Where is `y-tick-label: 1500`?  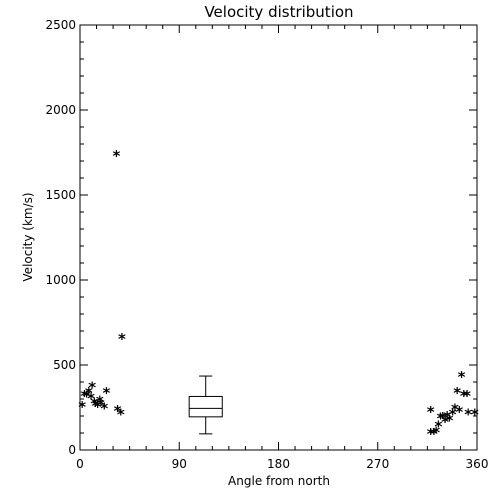 y-tick-label: 1500 is located at coordinates (60, 195).